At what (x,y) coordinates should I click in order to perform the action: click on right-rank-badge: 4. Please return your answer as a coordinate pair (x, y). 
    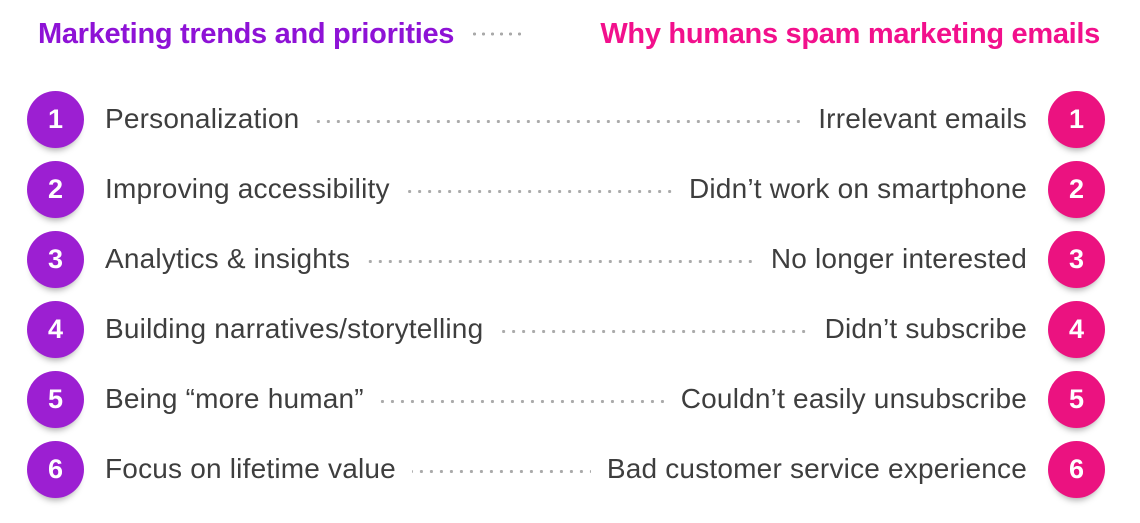
    Looking at the image, I should click on (1076, 329).